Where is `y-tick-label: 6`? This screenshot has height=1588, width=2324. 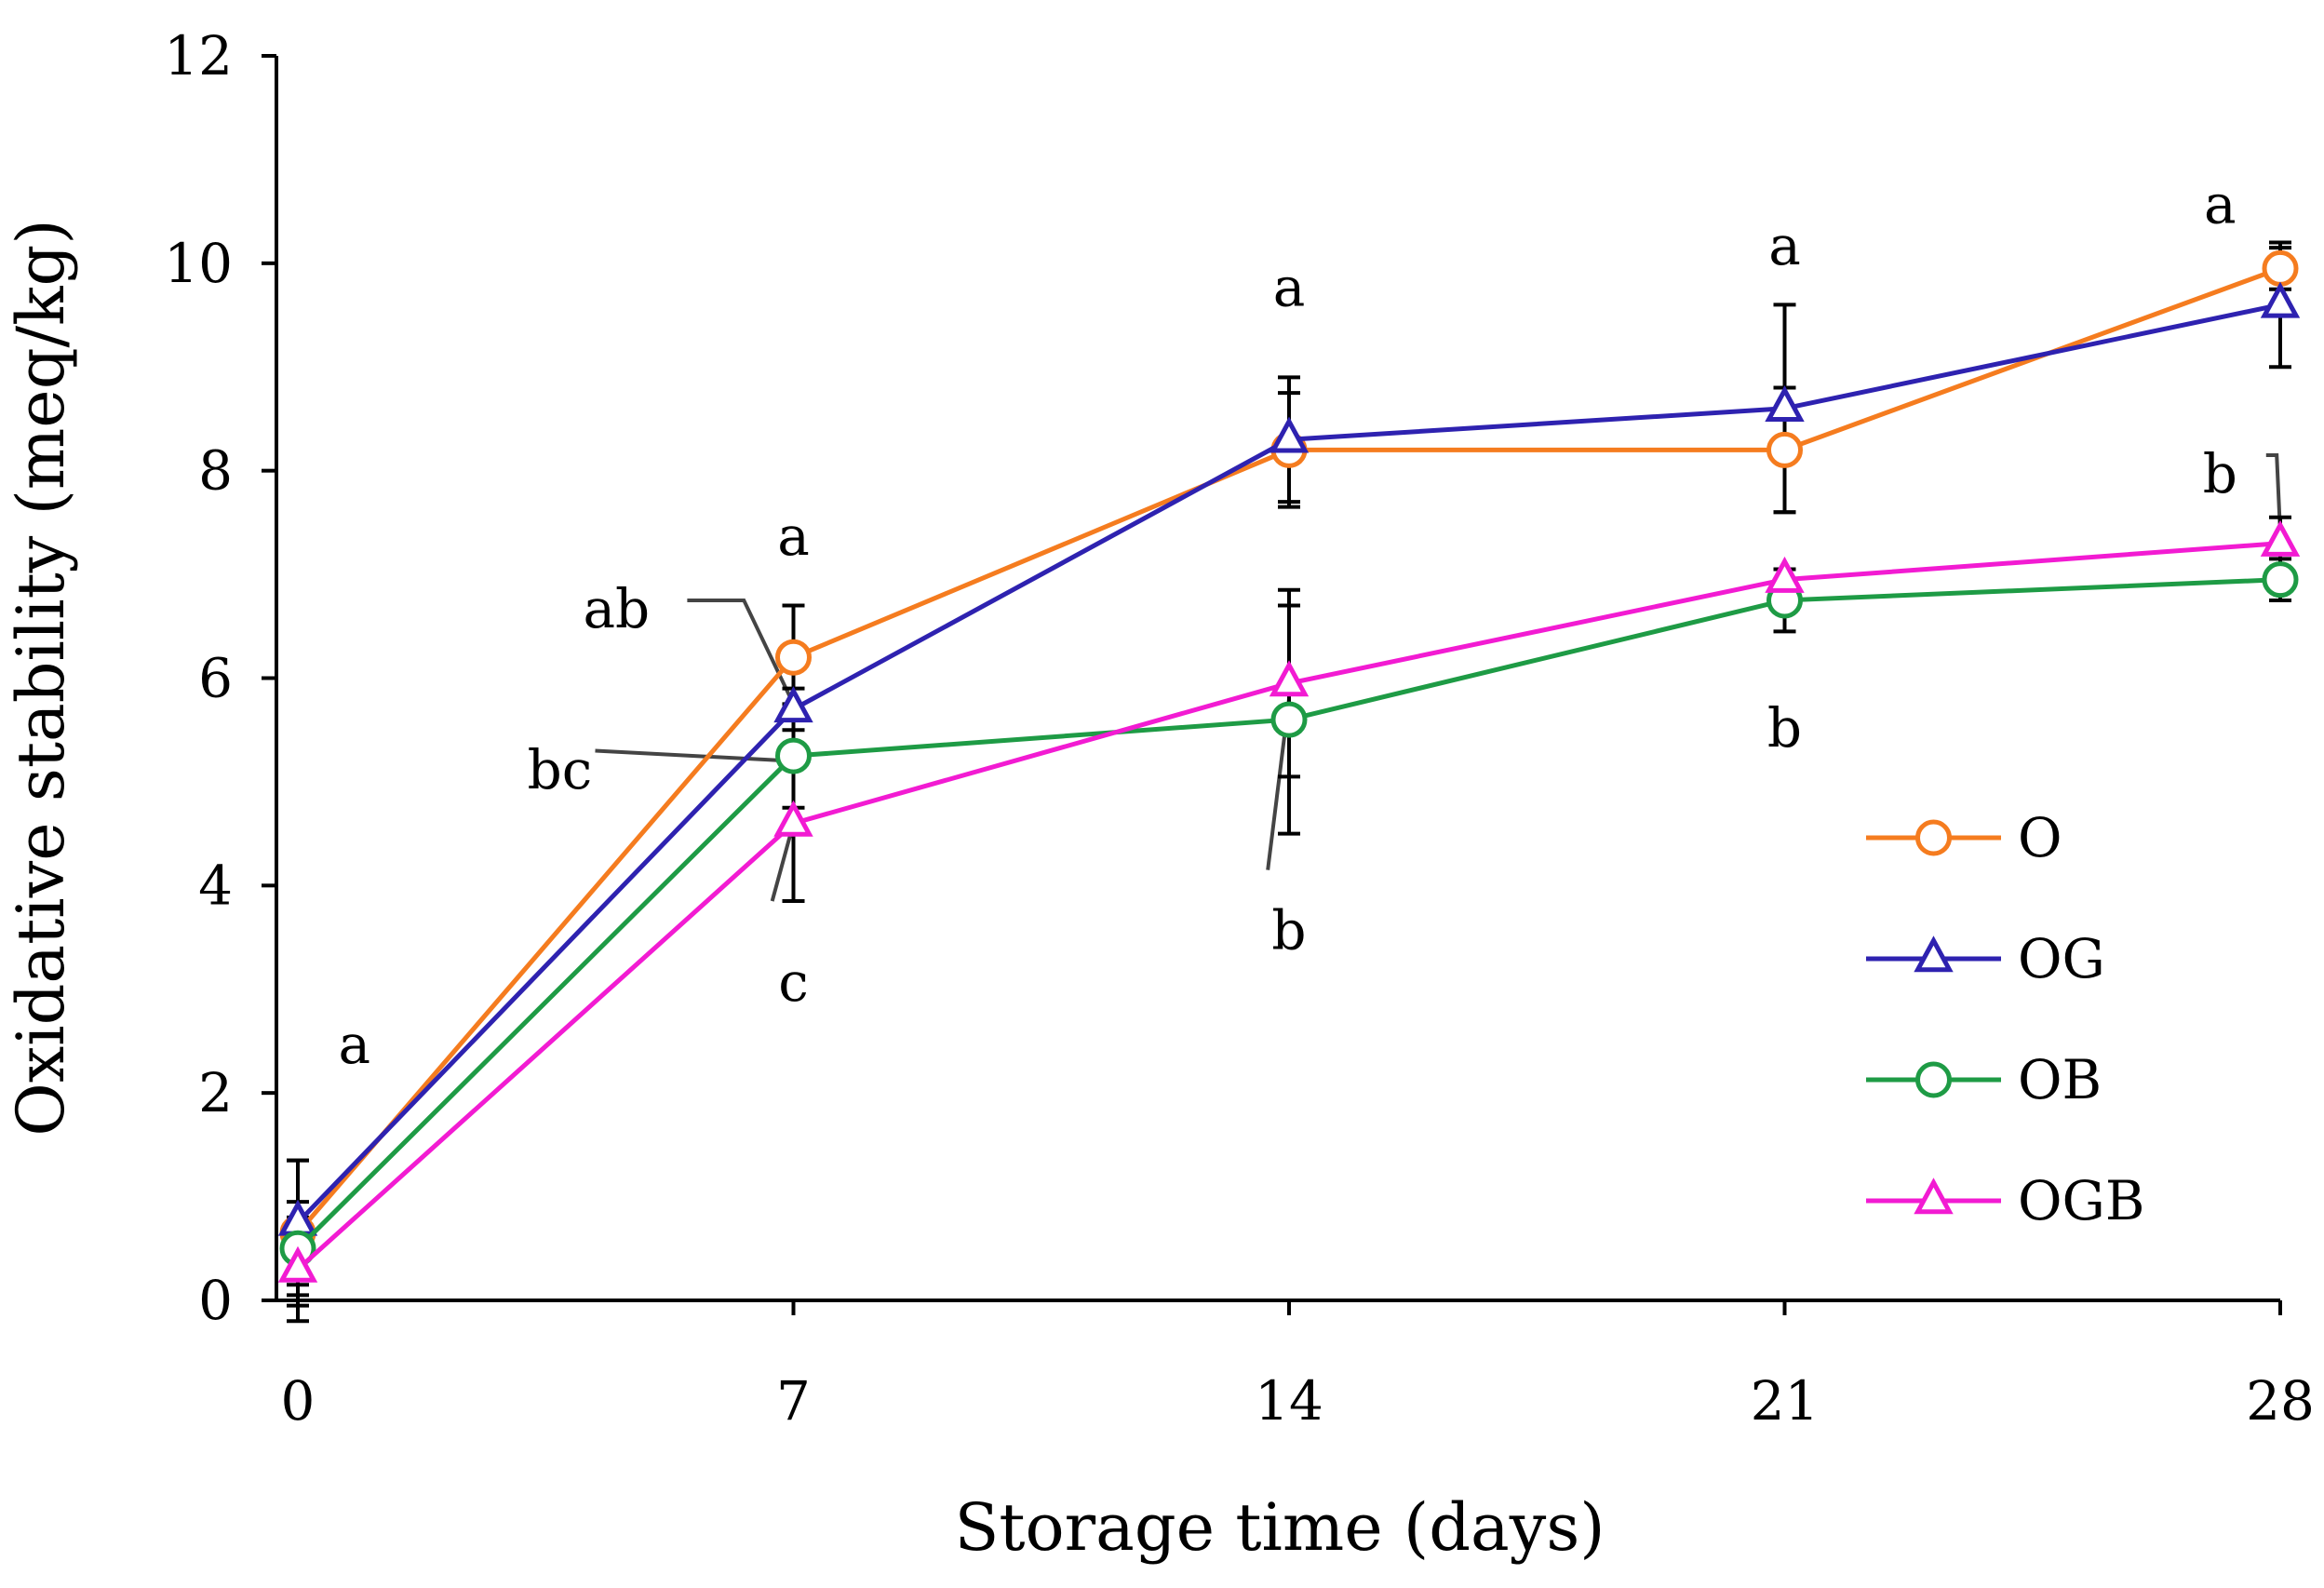 y-tick-label: 6 is located at coordinates (215, 678).